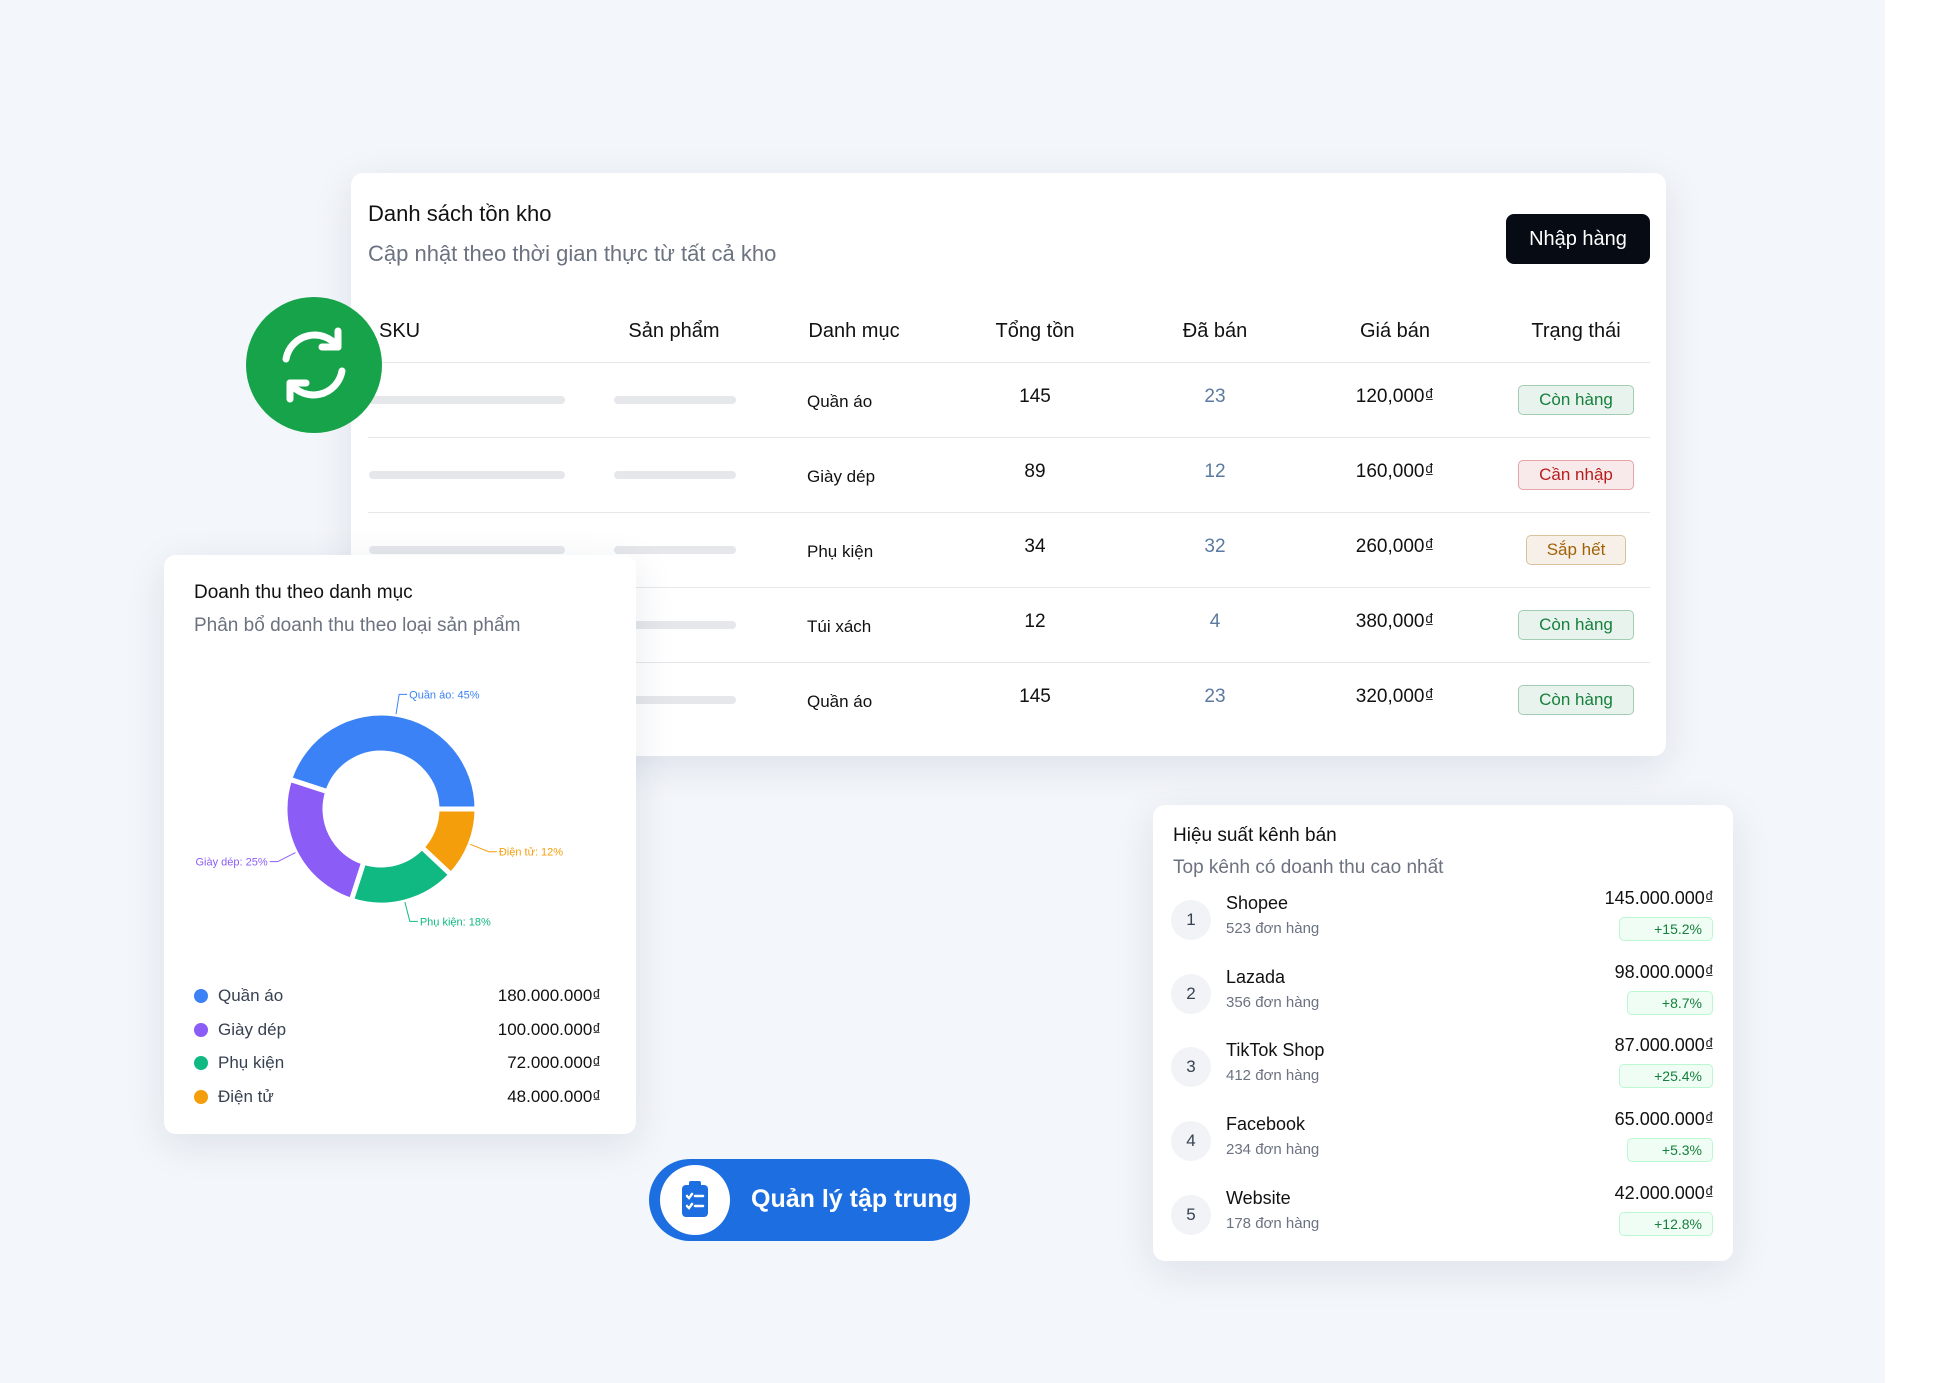  Describe the element at coordinates (1659, 898) in the screenshot. I see `channel-revenue: 145.000.000₫` at that location.